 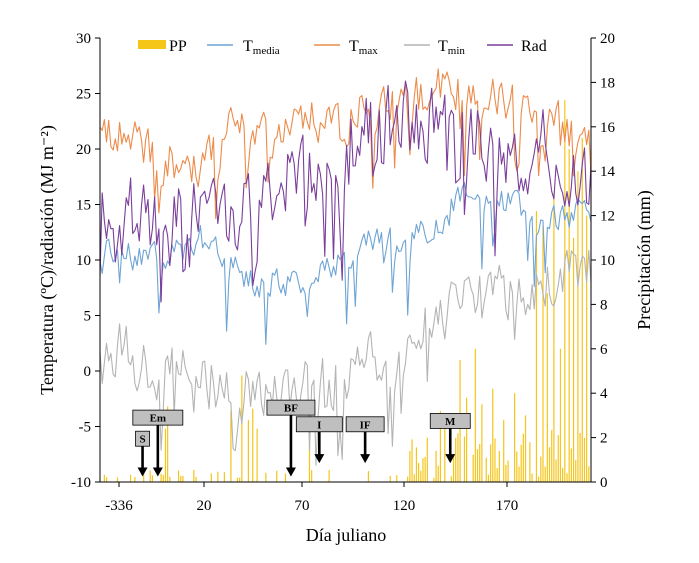 What do you see at coordinates (365, 425) in the screenshot?
I see `stage-label: IF` at bounding box center [365, 425].